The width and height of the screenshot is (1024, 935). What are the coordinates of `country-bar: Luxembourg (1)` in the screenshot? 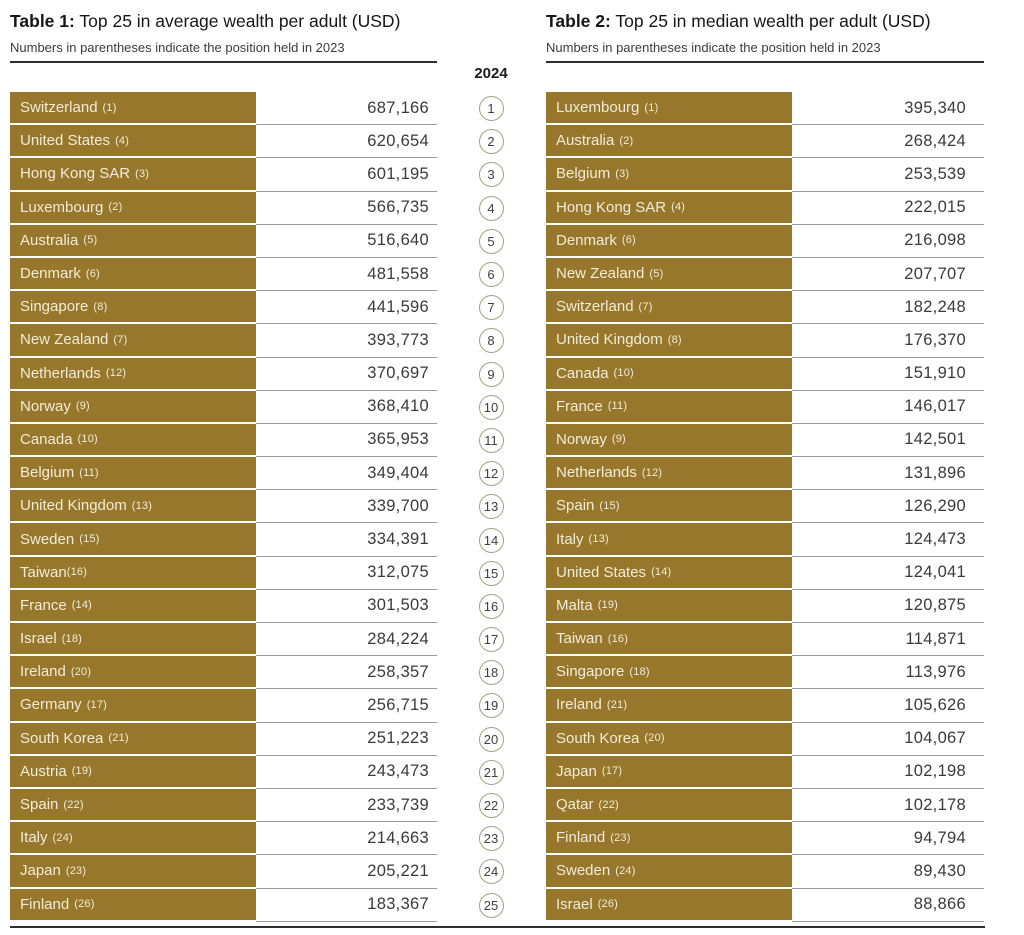 It's located at (669, 108).